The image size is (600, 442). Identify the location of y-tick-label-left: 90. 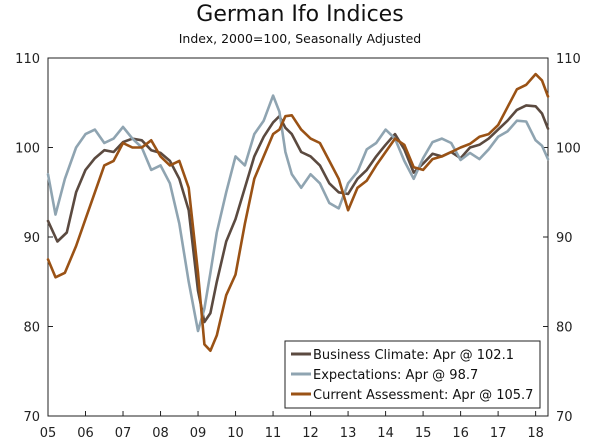
(31, 238).